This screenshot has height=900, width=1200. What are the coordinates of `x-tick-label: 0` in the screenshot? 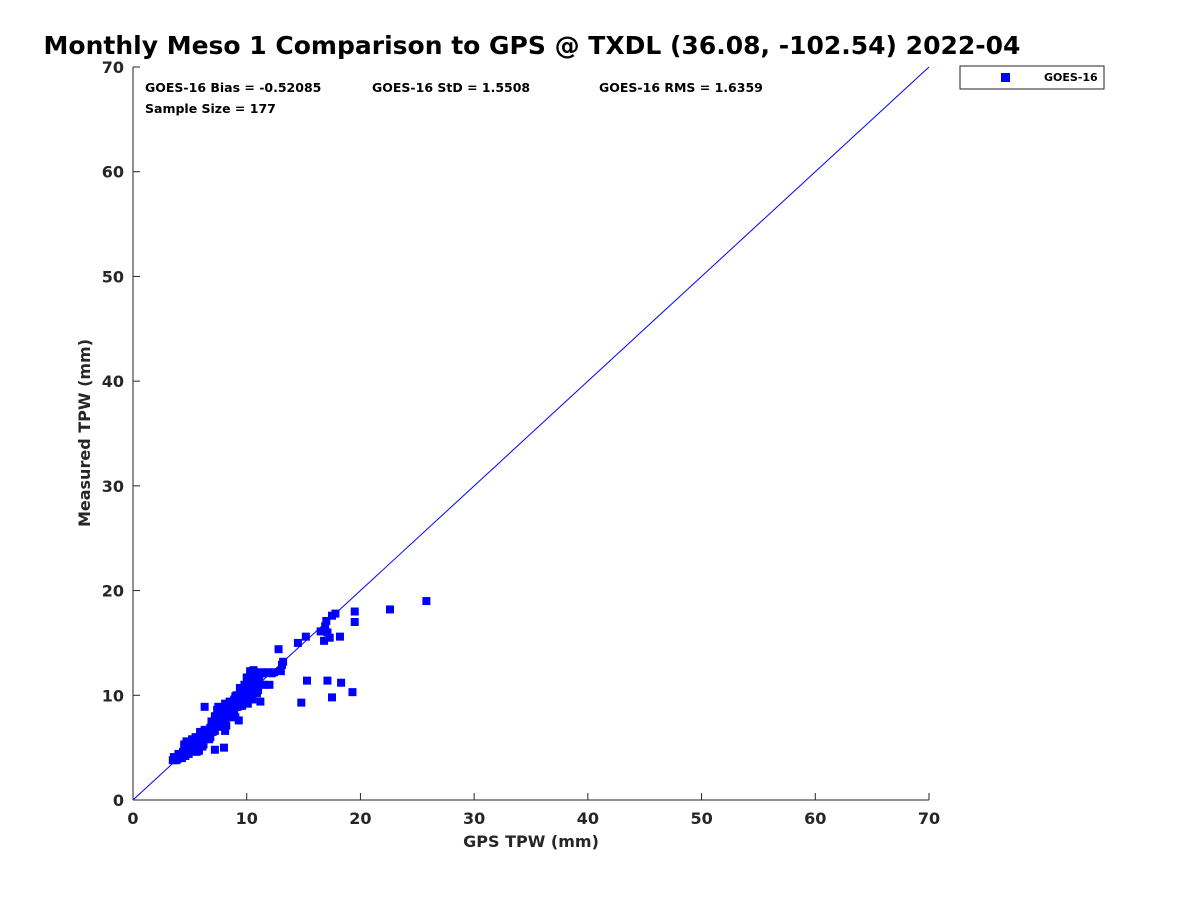 It's located at (132, 818).